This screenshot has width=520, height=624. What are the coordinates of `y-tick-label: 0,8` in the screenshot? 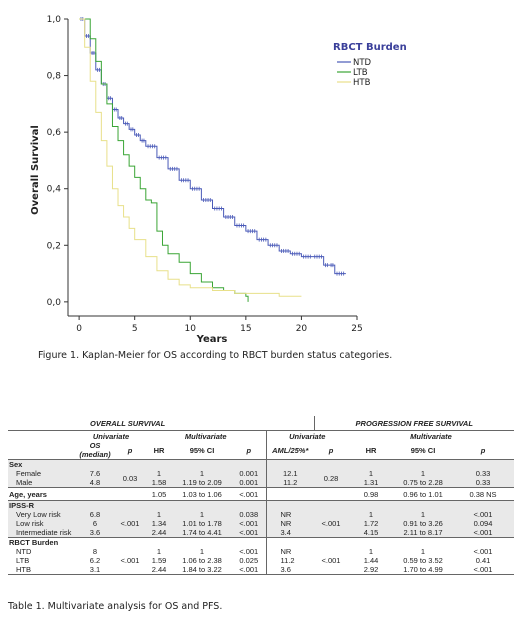 It's located at (54, 77).